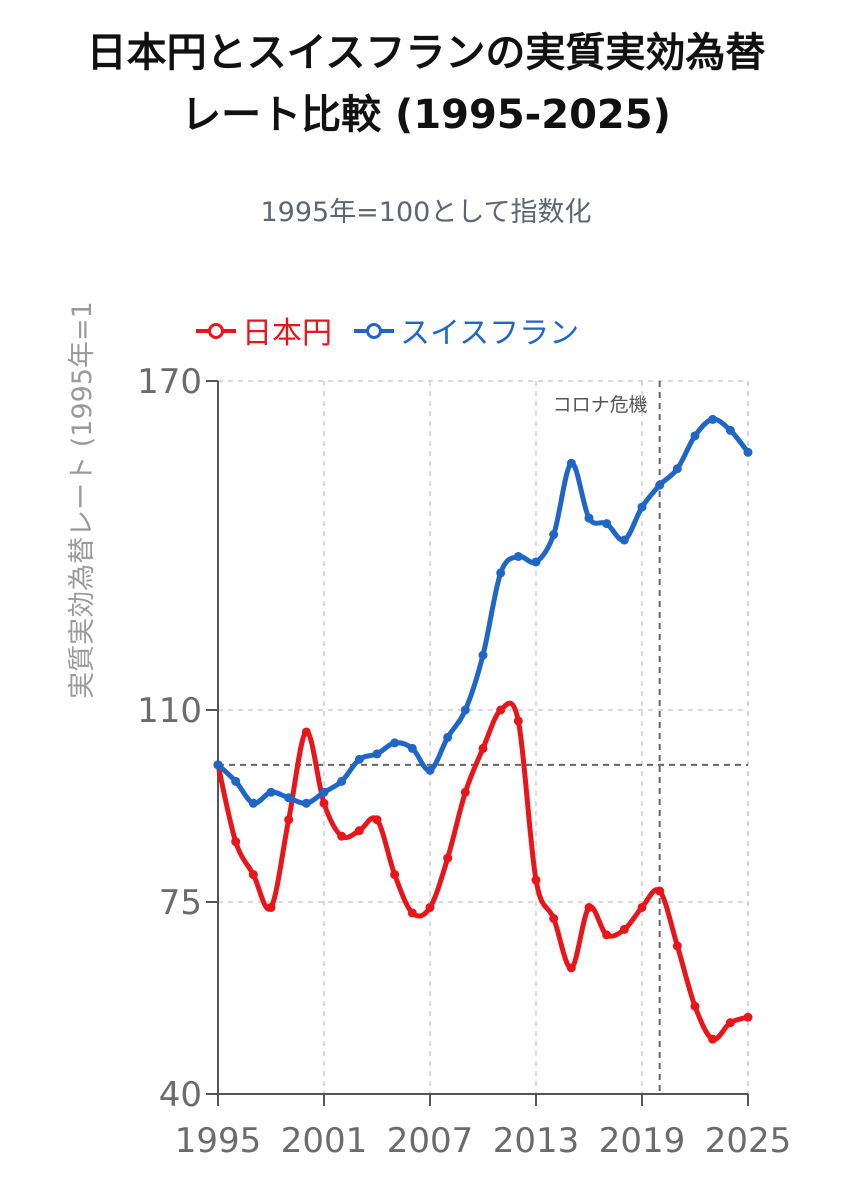 The height and width of the screenshot is (1200, 852). I want to click on data-point-1-1996, so click(236, 781).